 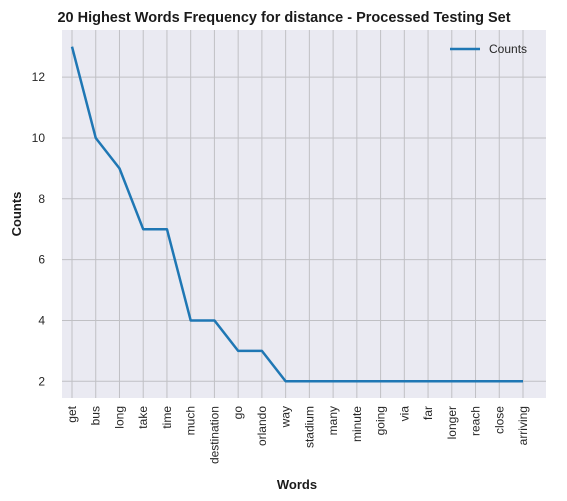 I want to click on y-axis-label: Counts, so click(x=16, y=214).